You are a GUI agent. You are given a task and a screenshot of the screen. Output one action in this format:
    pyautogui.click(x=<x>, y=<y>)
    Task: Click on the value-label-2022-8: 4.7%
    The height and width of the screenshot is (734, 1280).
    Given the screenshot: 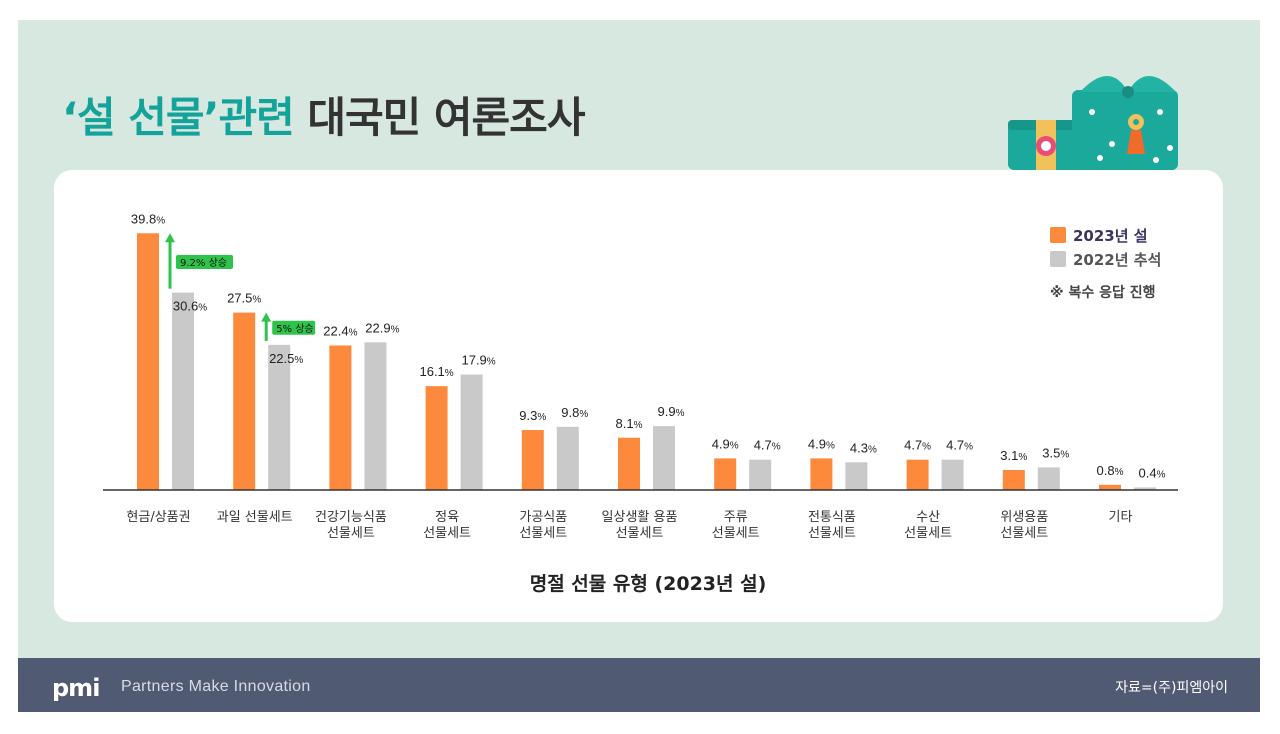 What is the action you would take?
    pyautogui.click(x=959, y=445)
    